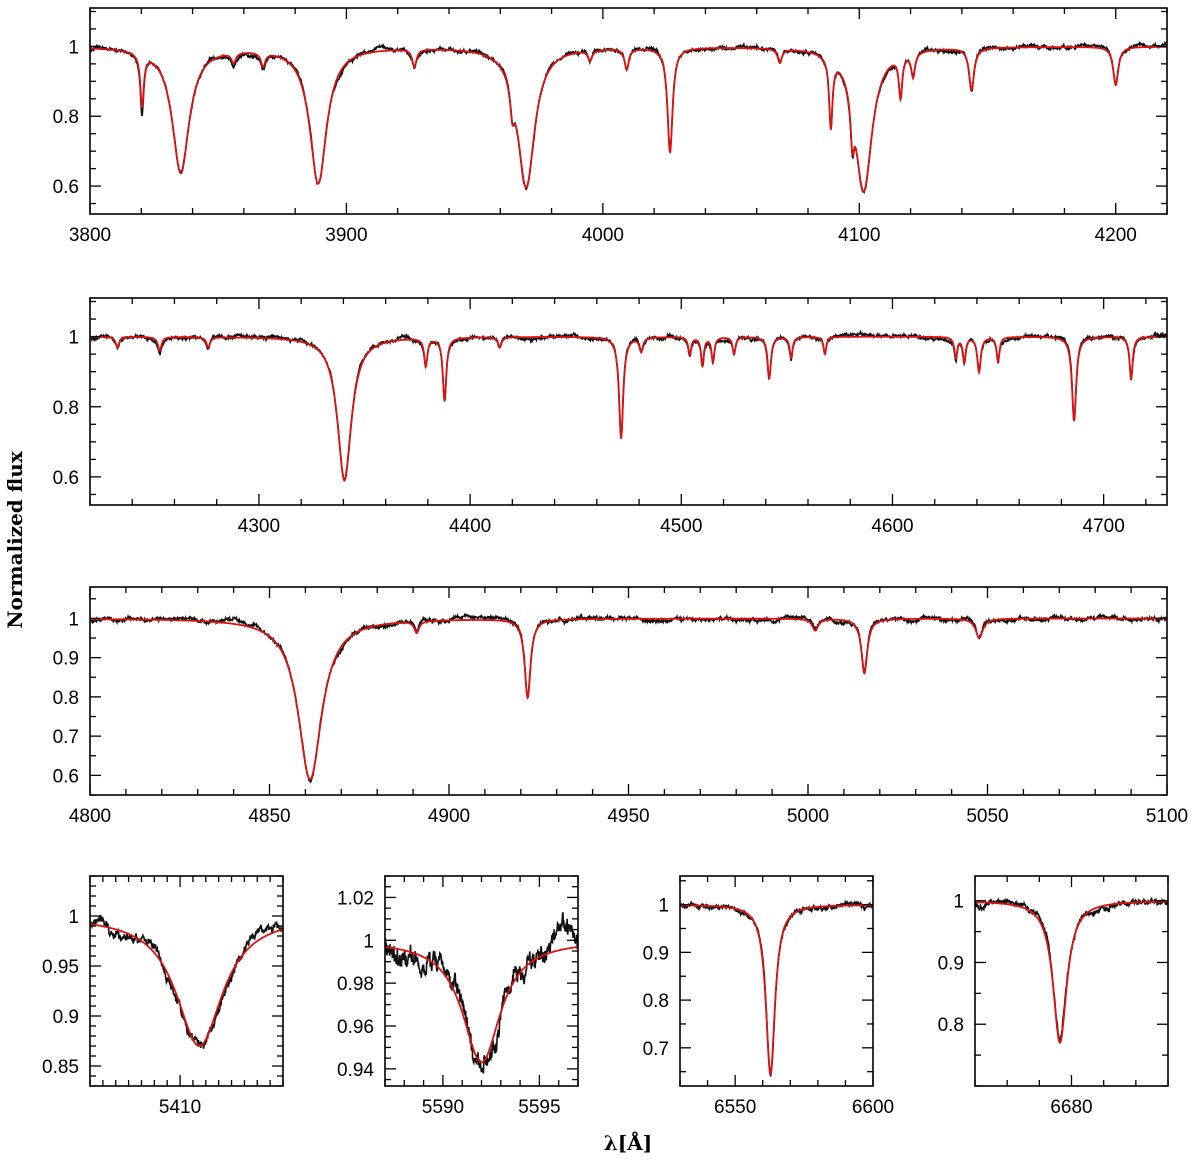  Describe the element at coordinates (60, 1067) in the screenshot. I see `y-tick-label: 0.85` at that location.